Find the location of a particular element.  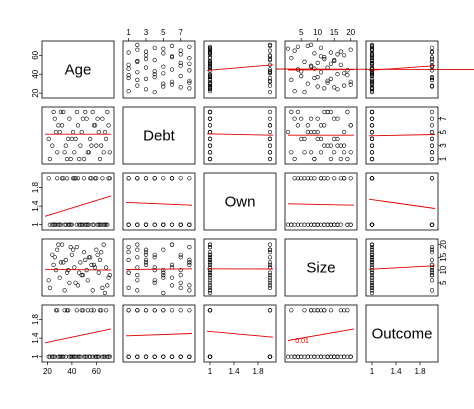

panel-own-vs-age is located at coordinates (78, 201).